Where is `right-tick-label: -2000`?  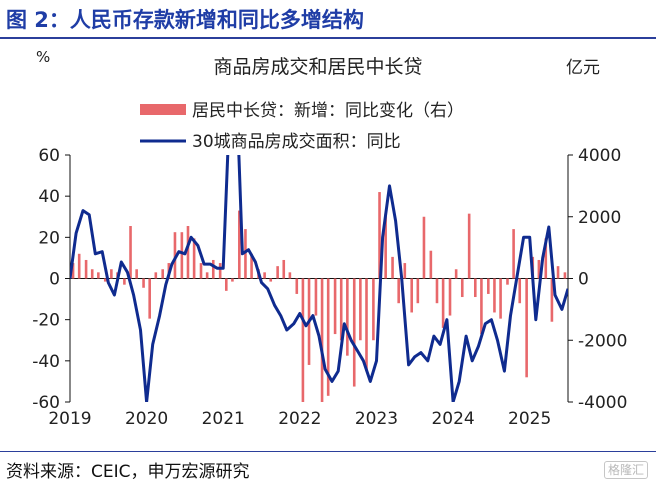
right-tick-label: -2000 is located at coordinates (602, 341).